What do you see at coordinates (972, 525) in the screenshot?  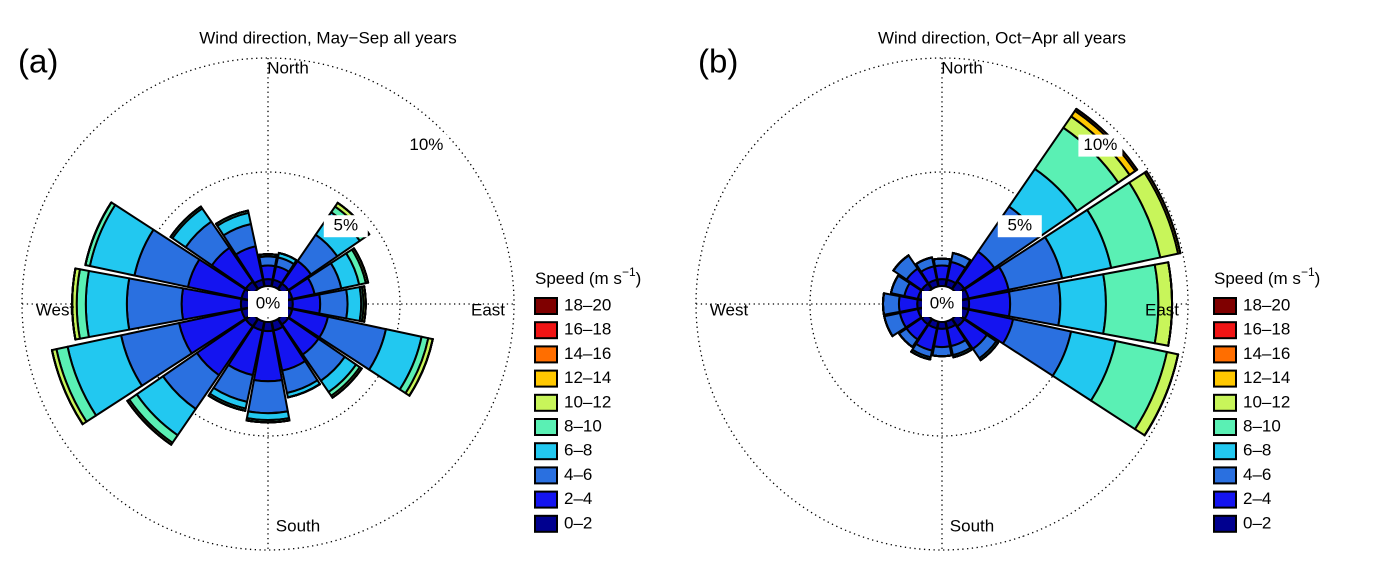 I see `direction-label: South` at bounding box center [972, 525].